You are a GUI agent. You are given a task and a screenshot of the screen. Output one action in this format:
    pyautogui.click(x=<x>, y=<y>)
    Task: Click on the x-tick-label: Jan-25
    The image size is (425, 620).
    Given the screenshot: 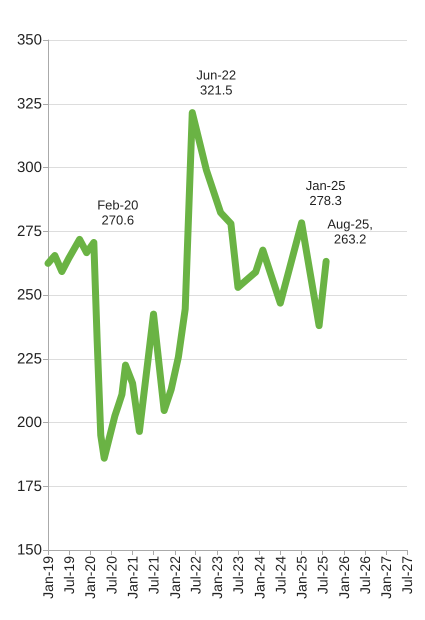 What is the action you would take?
    pyautogui.click(x=302, y=577)
    